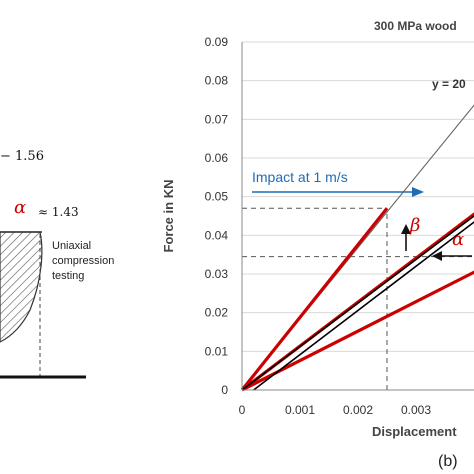 The width and height of the screenshot is (474, 474). What do you see at coordinates (168, 216) in the screenshot?
I see `y-axis-label: Force in KN` at bounding box center [168, 216].